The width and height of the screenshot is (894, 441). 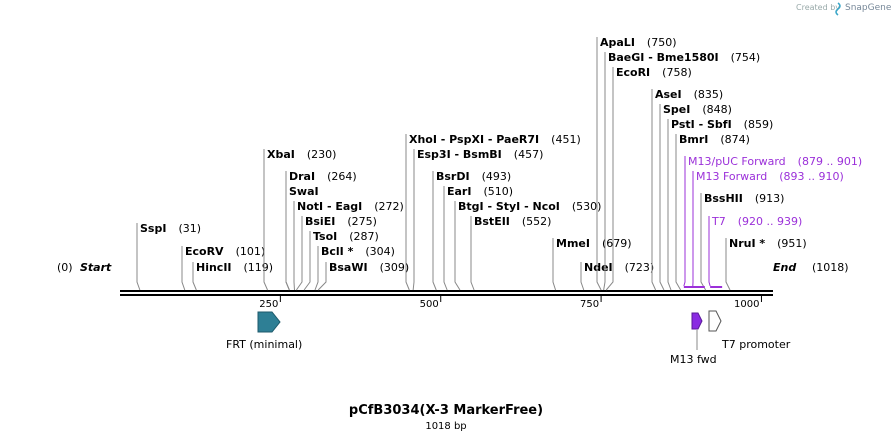 I want to click on site-pos: (275), so click(x=362, y=221).